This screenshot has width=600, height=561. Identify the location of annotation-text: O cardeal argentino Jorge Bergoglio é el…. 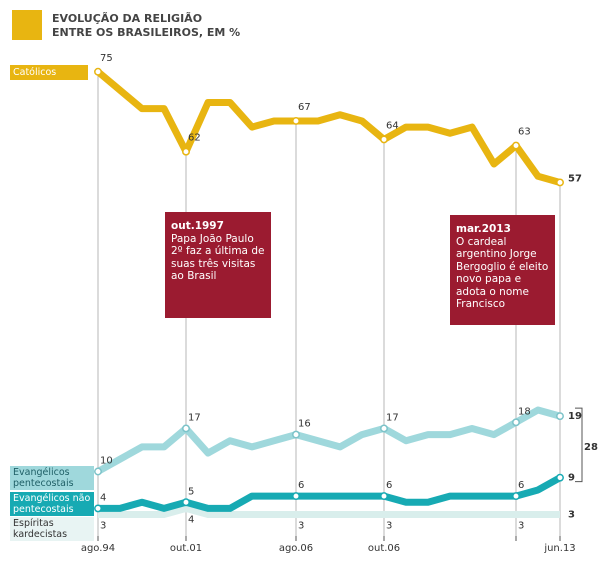
(502, 273).